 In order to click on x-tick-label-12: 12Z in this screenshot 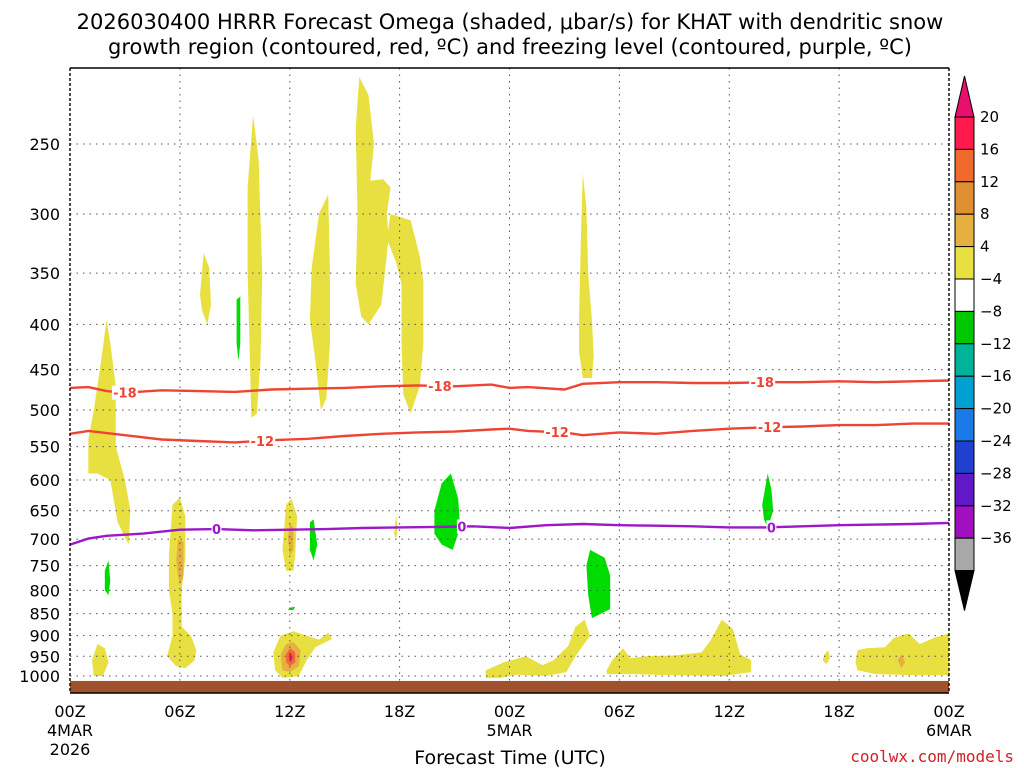, I will do `click(289, 711)`.